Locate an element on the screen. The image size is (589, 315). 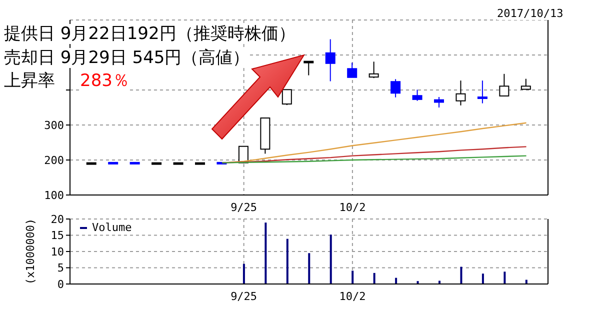
legend-label: Volume is located at coordinates (112, 227).